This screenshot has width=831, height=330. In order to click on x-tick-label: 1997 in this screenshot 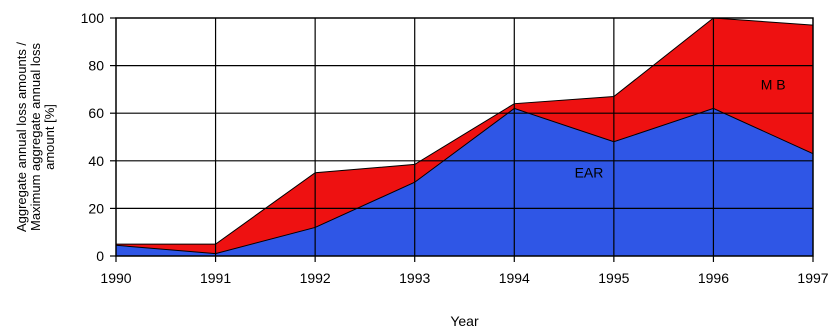, I will do `click(812, 278)`.